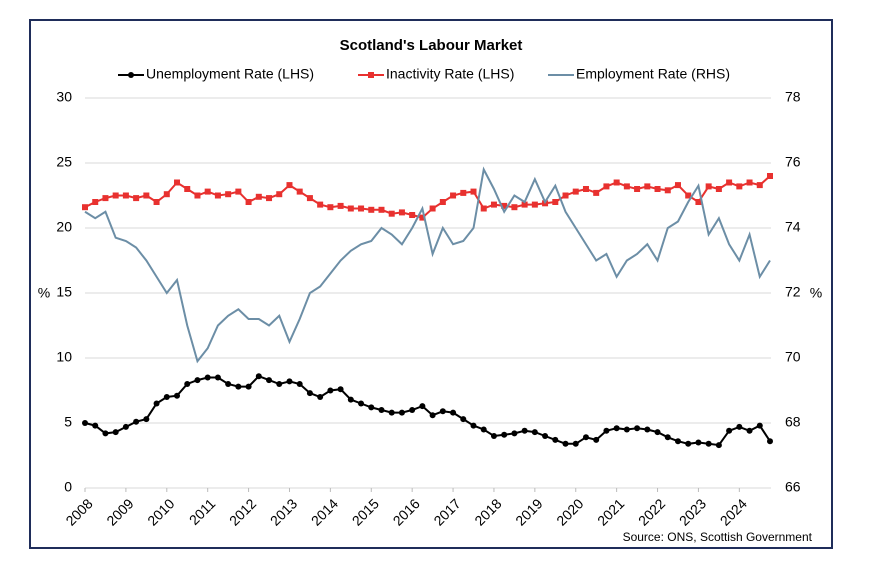  Describe the element at coordinates (793, 227) in the screenshot. I see `y2-tick-label: 74` at that location.